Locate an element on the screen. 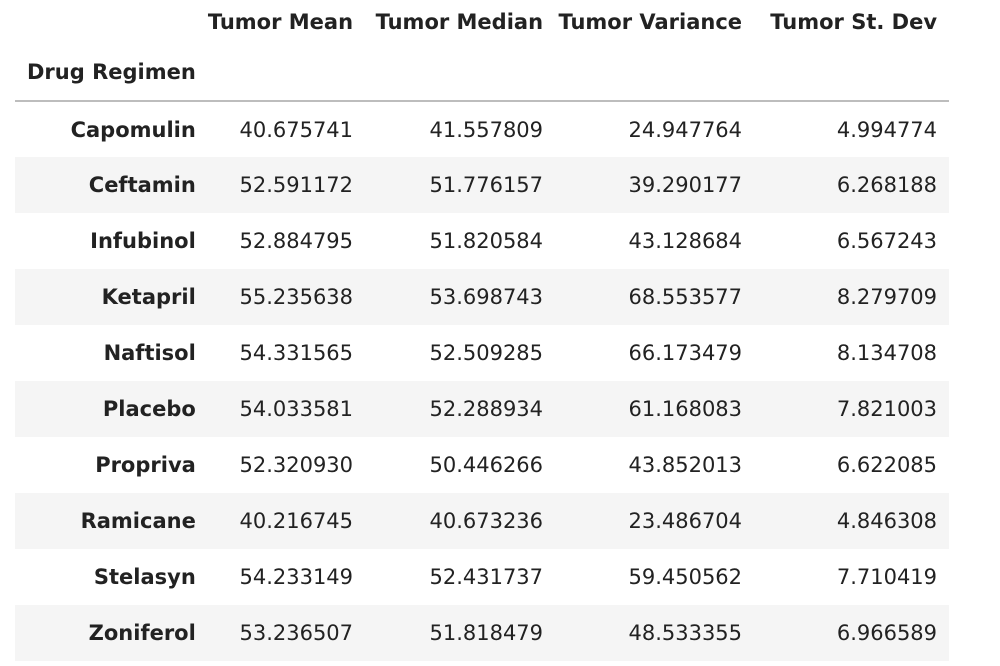 The width and height of the screenshot is (1000, 666). row-label-drug-regimen: Ceftamin is located at coordinates (142, 185).